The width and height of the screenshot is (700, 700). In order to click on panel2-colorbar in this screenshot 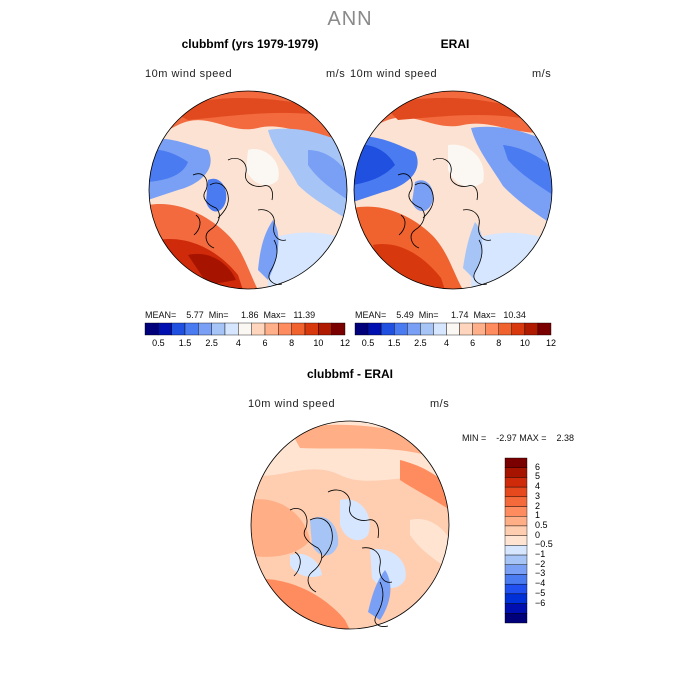, I will do `click(453, 329)`.